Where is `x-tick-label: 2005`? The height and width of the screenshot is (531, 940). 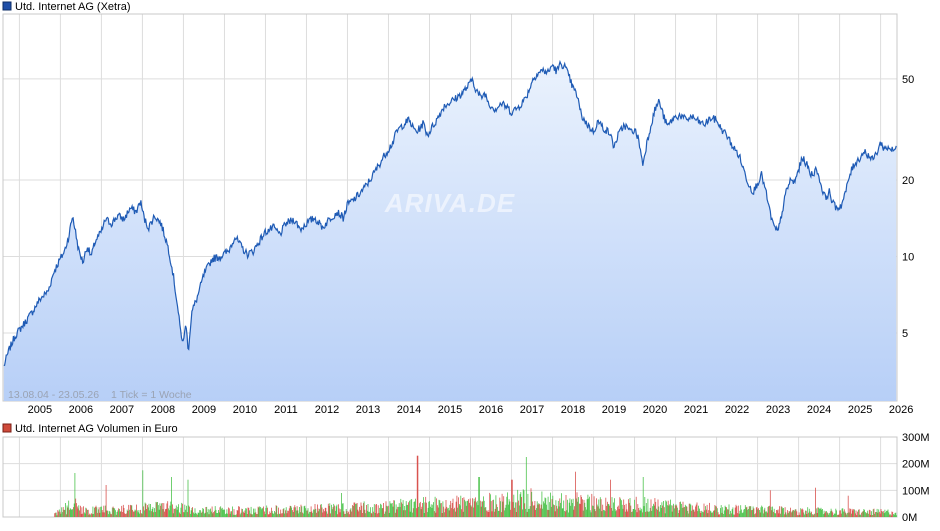
x-tick-label: 2005 is located at coordinates (40, 410).